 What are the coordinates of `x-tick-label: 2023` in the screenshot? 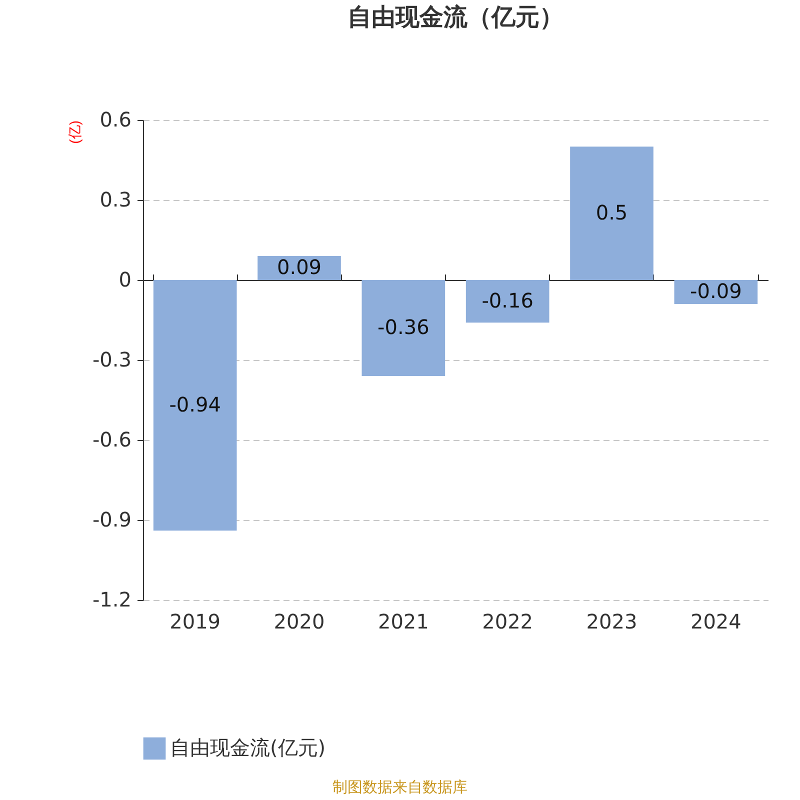 It's located at (612, 622).